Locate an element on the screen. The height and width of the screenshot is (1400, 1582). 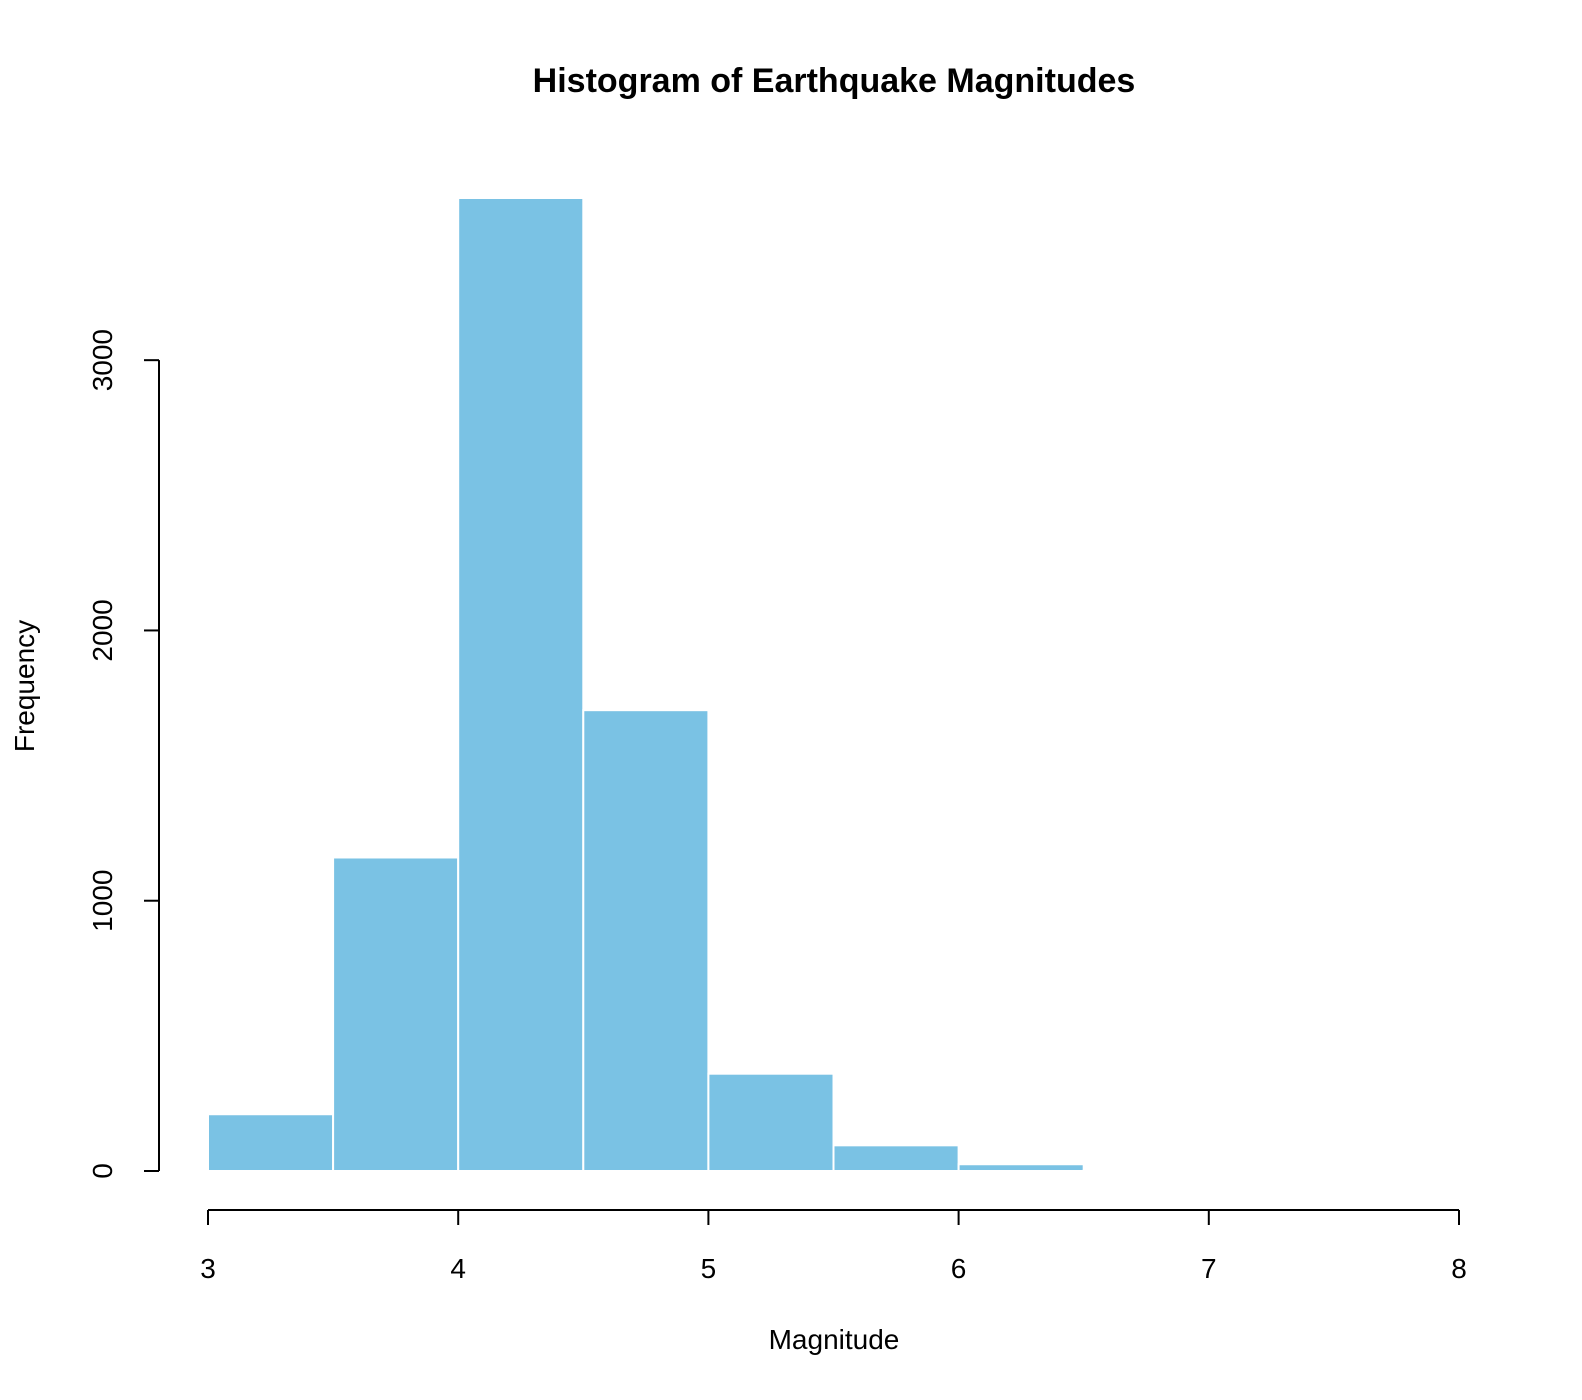
y-tick-label-0: 0 is located at coordinates (102, 1171).